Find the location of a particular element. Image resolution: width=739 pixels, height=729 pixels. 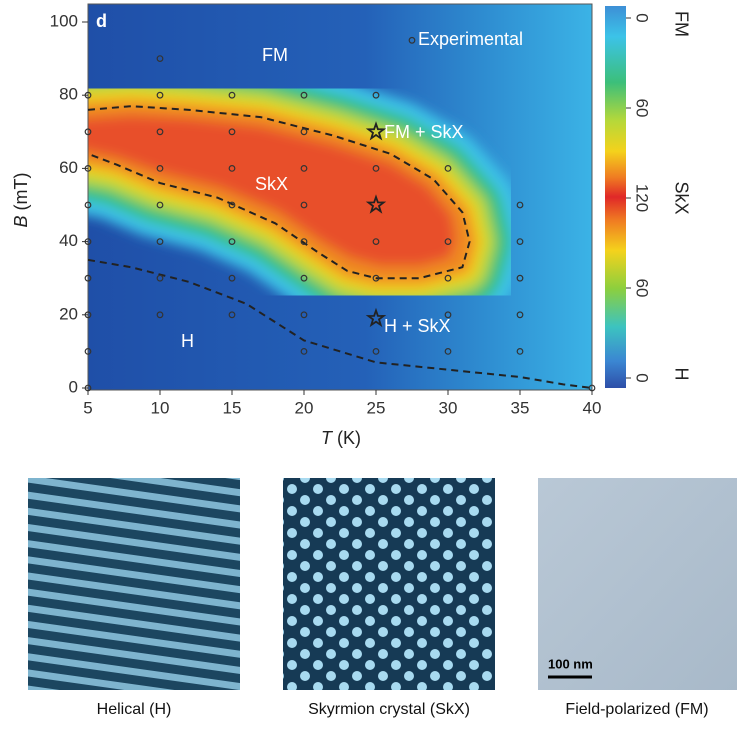

colorbar-label: H is located at coordinates (681, 374).